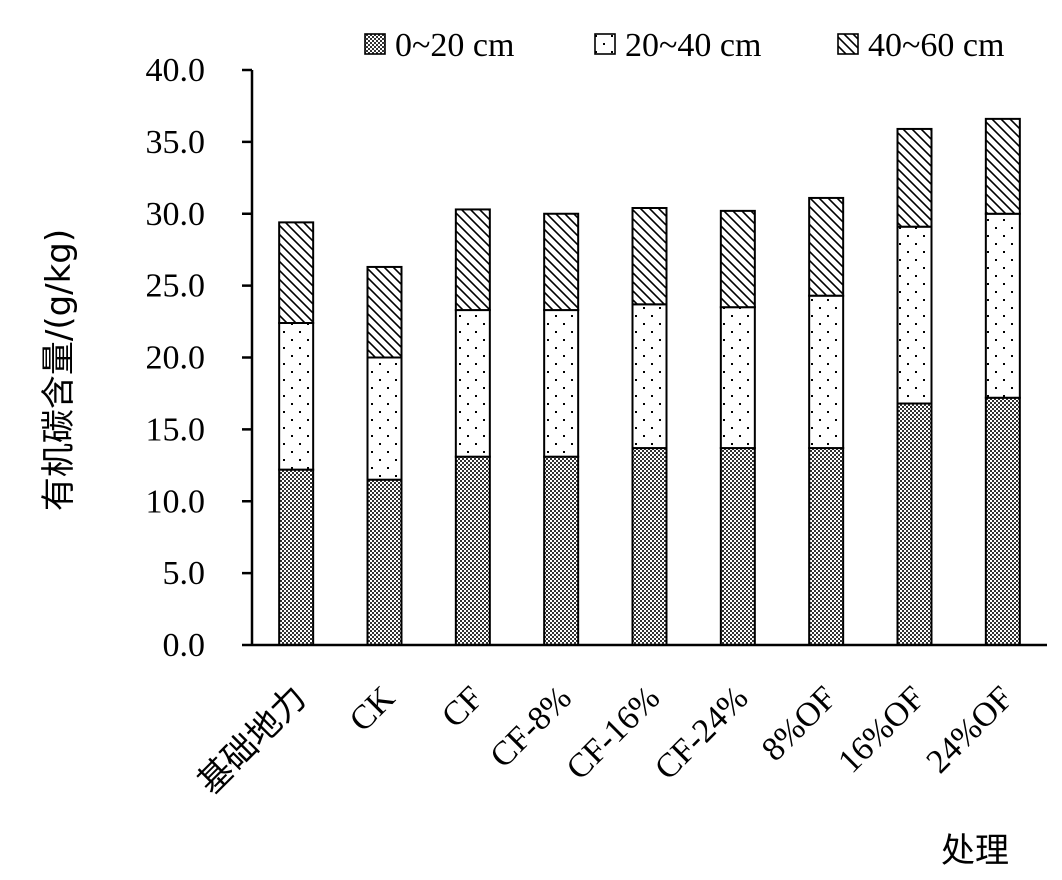  What do you see at coordinates (975, 851) in the screenshot?
I see `x-axis-title: 处理` at bounding box center [975, 851].